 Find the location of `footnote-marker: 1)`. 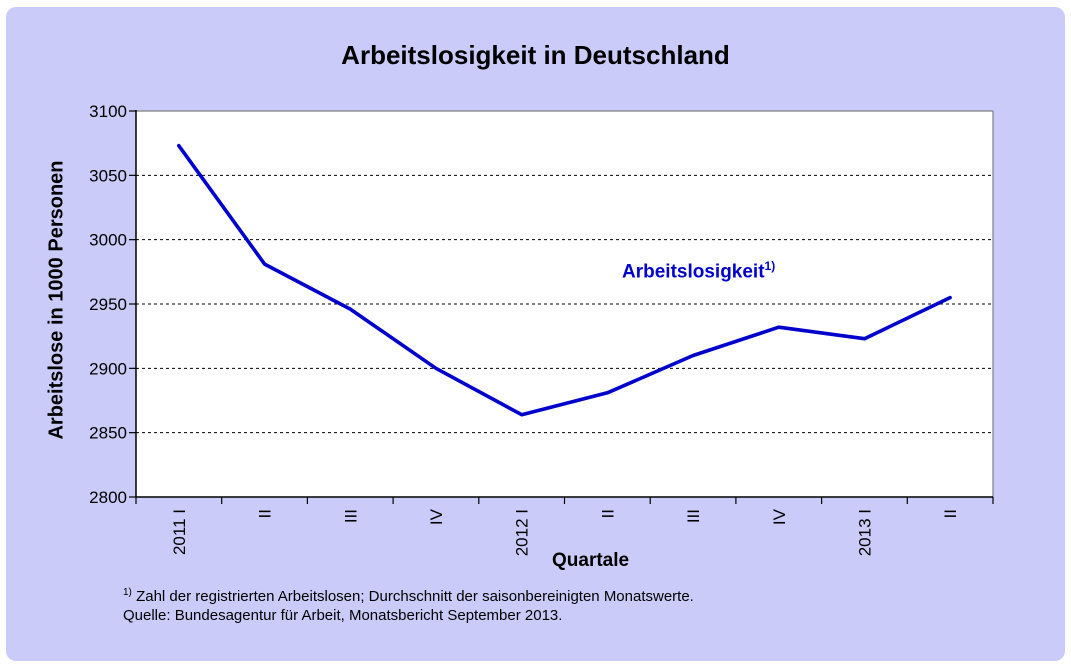

footnote-marker: 1) is located at coordinates (127, 592).